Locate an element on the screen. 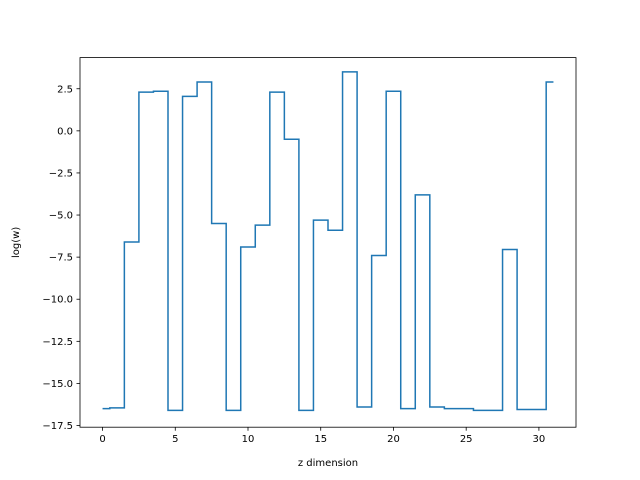 This screenshot has height=480, width=640. y-tick-label: −7.5 is located at coordinates (61, 258).